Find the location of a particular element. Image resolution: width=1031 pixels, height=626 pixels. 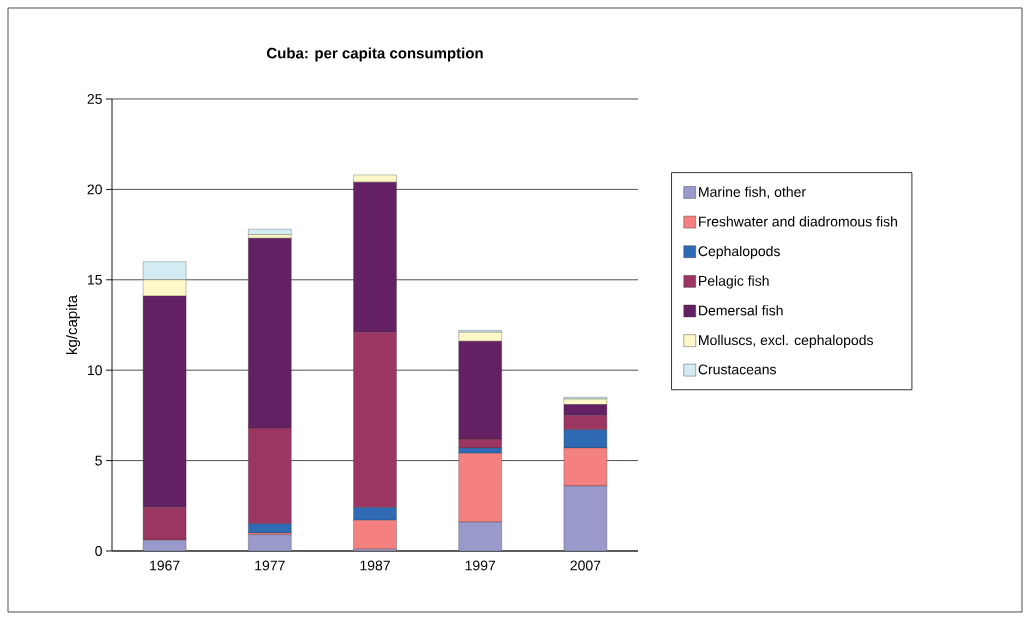

legend-label: Demersal fish is located at coordinates (741, 310).